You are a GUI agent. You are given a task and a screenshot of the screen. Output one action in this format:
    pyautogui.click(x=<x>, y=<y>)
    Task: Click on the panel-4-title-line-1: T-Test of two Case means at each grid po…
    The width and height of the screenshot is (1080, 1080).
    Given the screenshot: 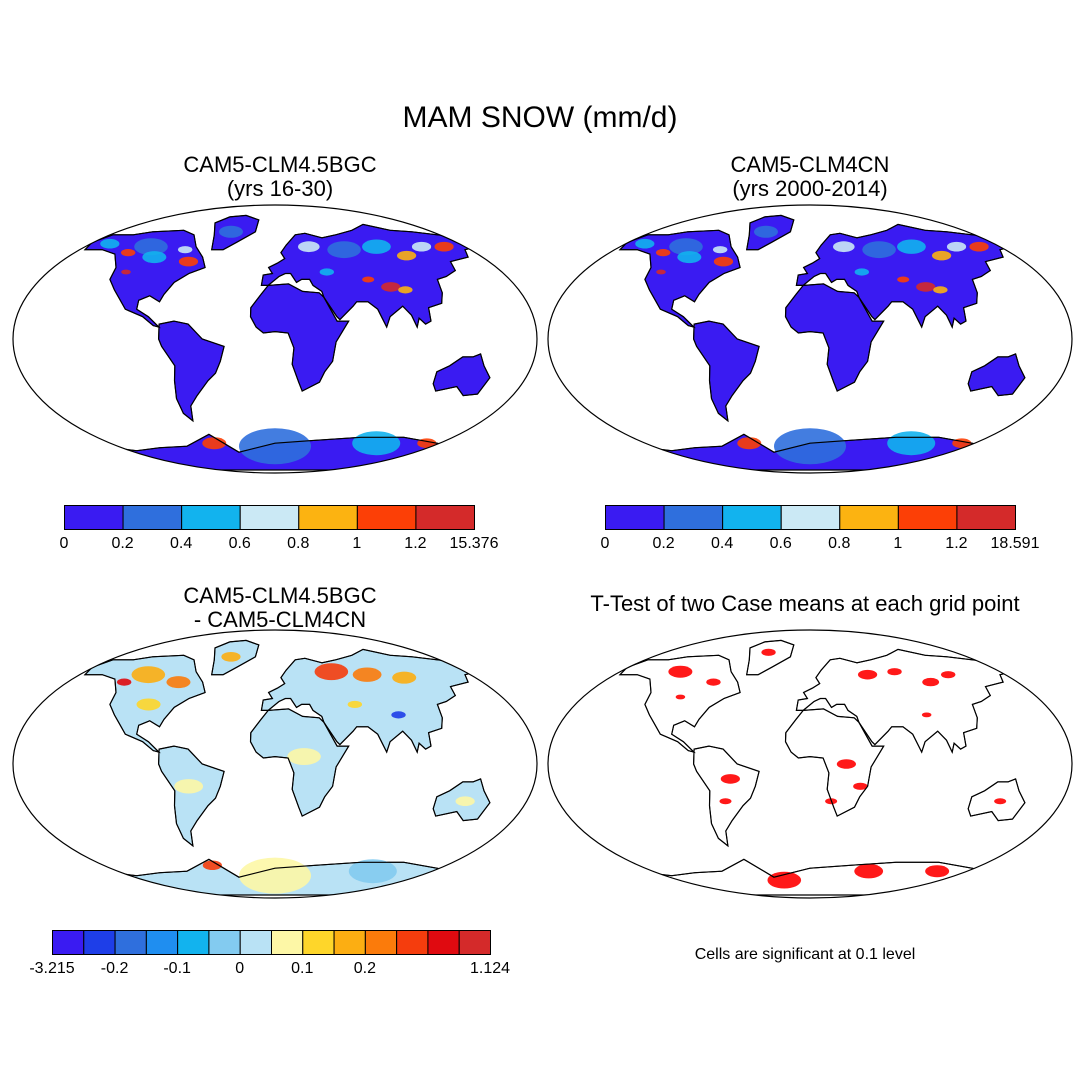 What is the action you would take?
    pyautogui.click(x=805, y=603)
    